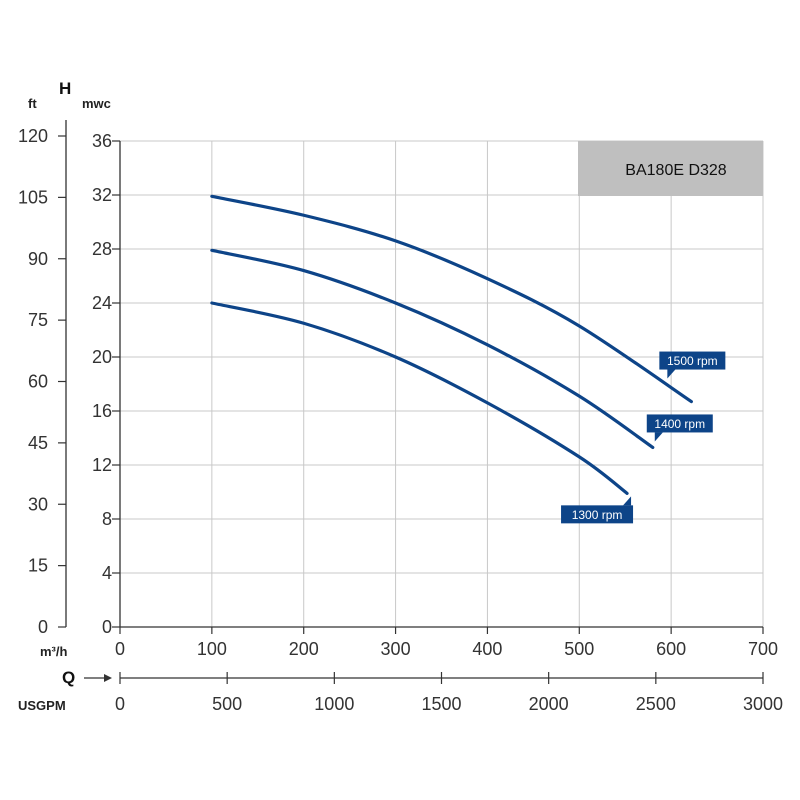  What do you see at coordinates (656, 704) in the screenshot?
I see `usgpm-tick-label: 2500` at bounding box center [656, 704].